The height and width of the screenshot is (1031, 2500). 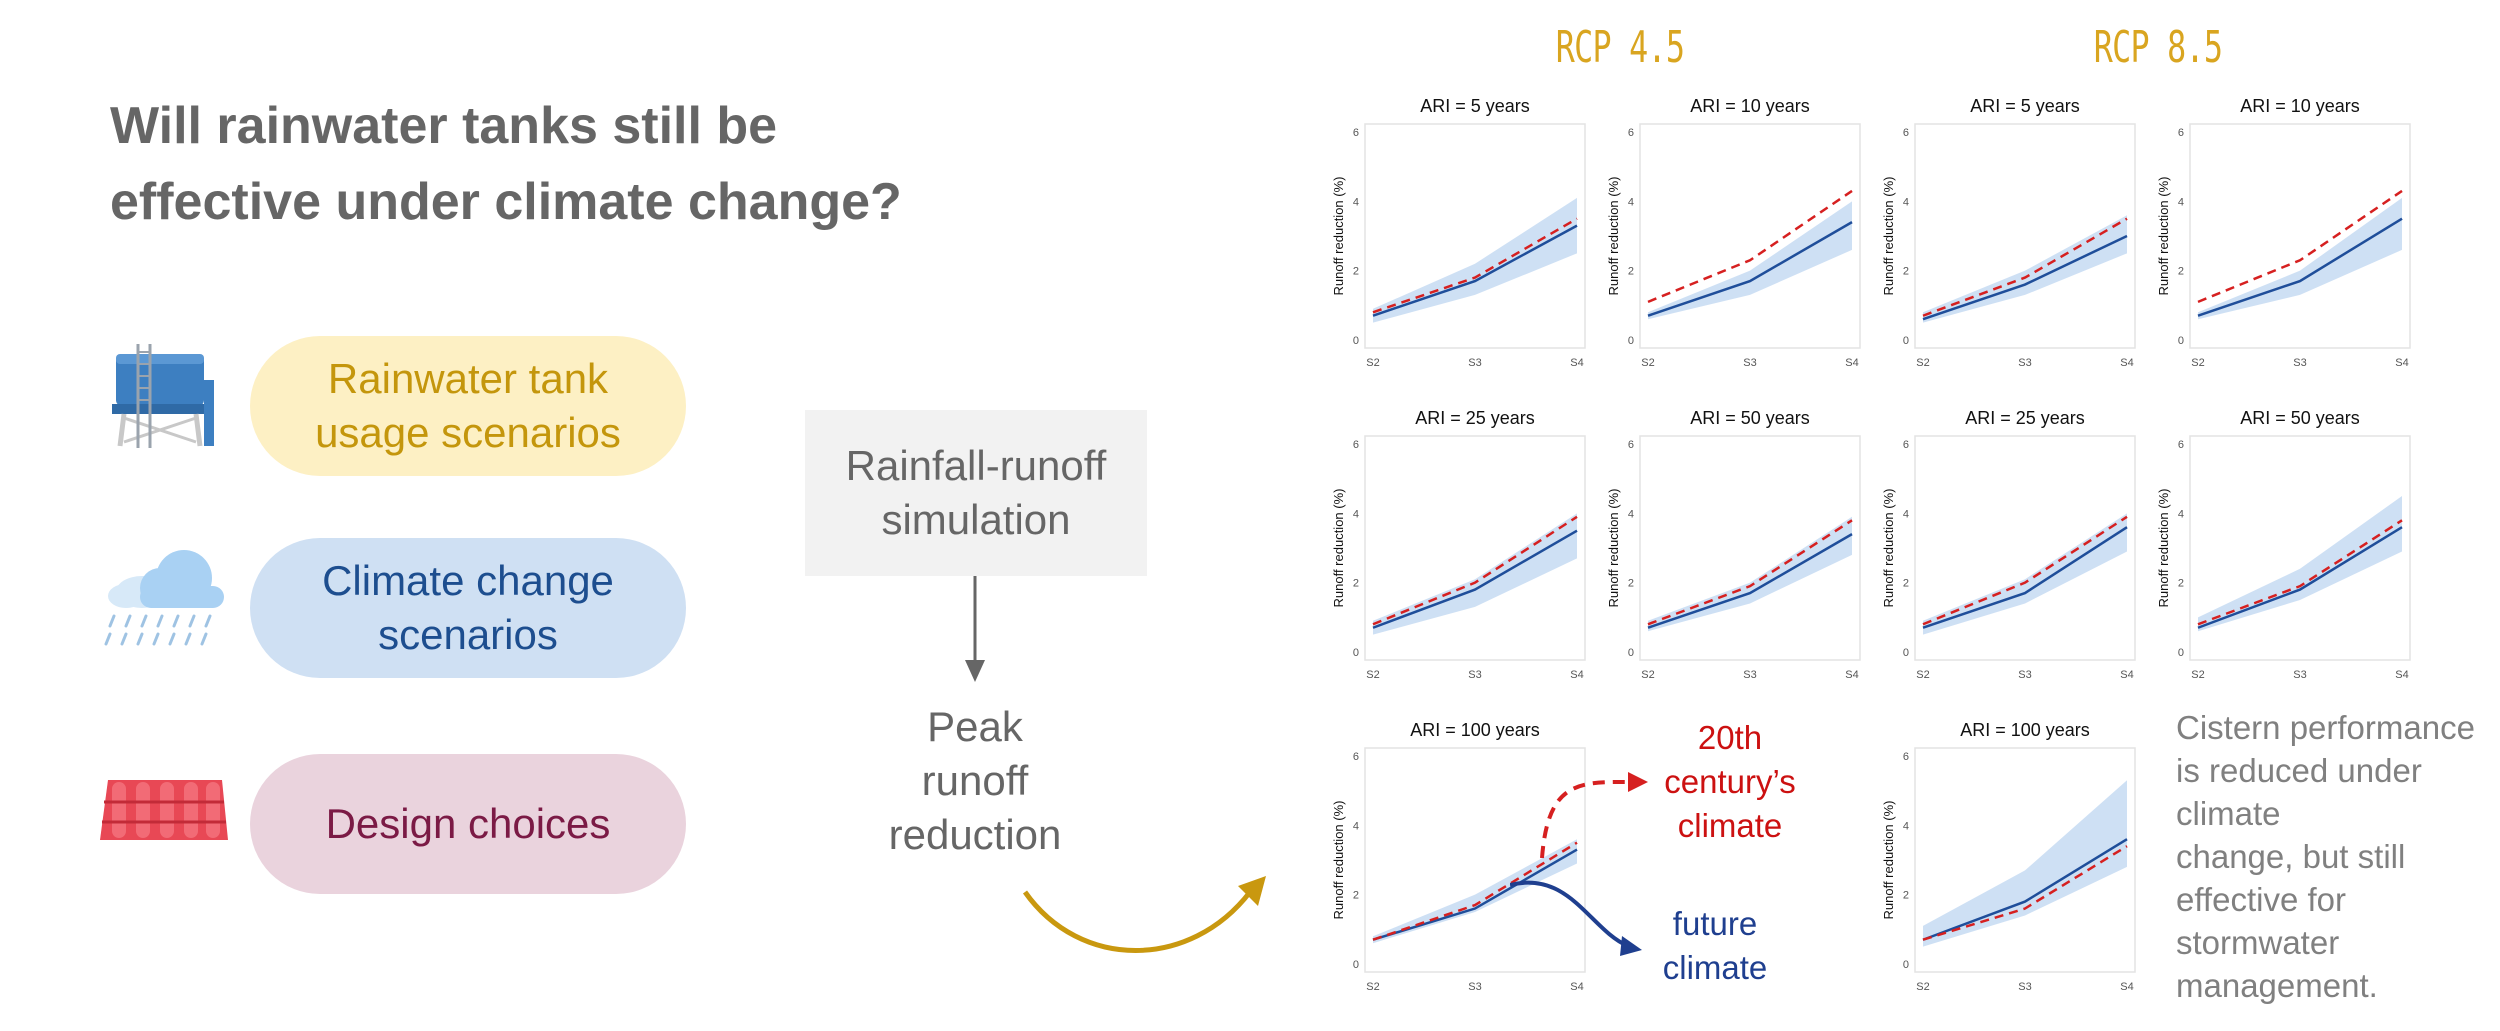 I want to click on caption-line-7: management., so click(x=2277, y=985).